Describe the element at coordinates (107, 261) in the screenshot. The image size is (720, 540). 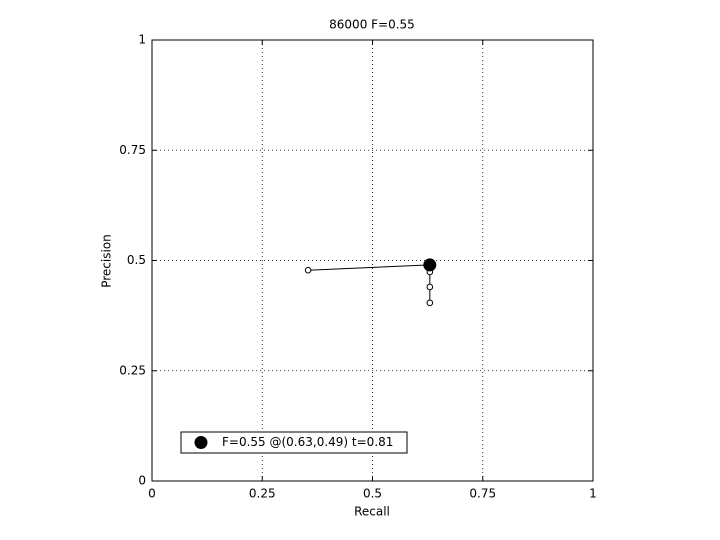
I see `y-axis-label: Precision` at that location.